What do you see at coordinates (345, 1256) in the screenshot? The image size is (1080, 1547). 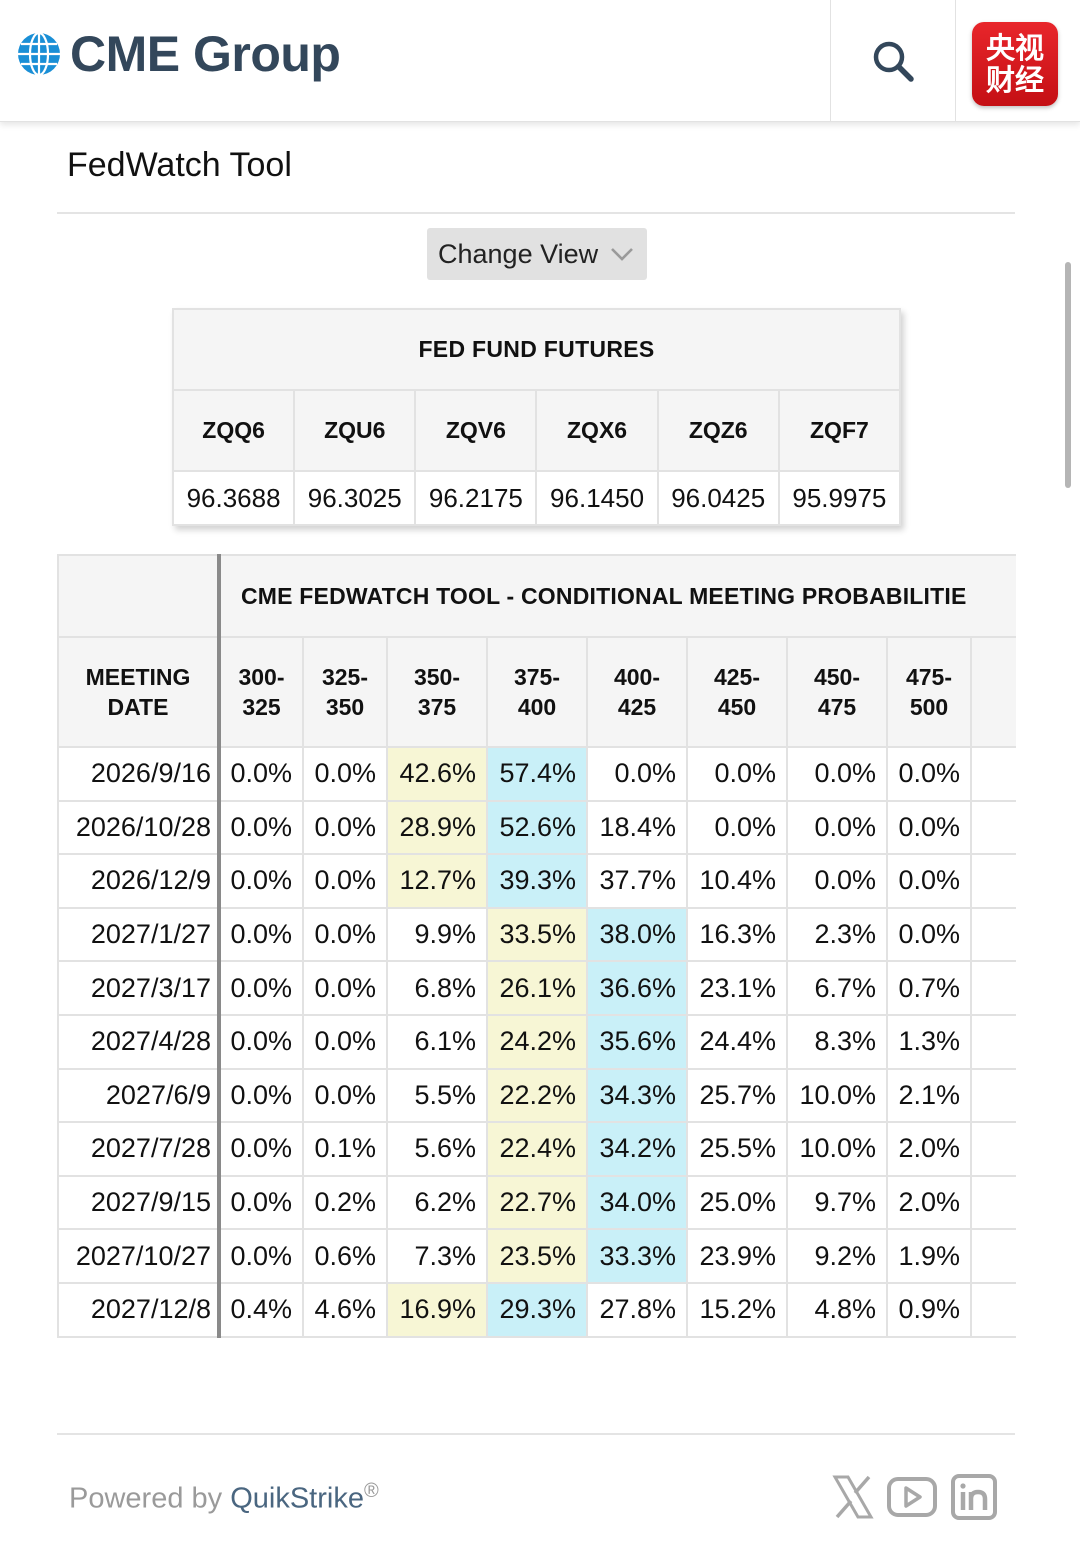 I see `probability-cell: 0.6%` at bounding box center [345, 1256].